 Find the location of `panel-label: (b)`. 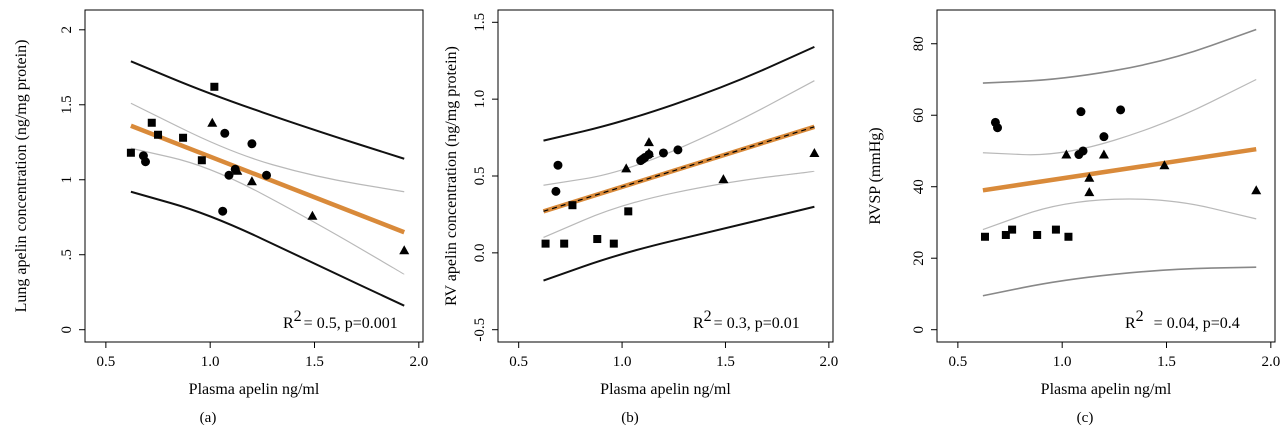

panel-label: (b) is located at coordinates (630, 418).